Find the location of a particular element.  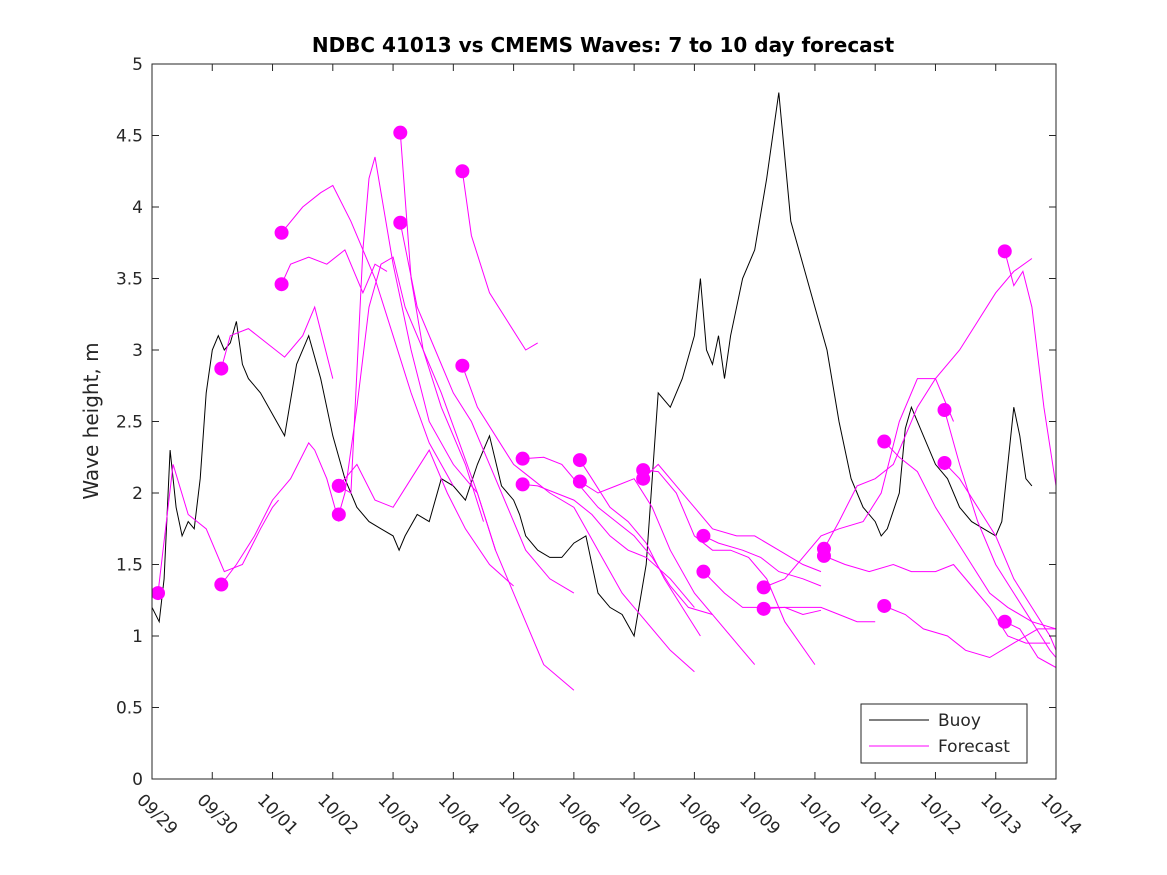

y-tick-label: 2 is located at coordinates (137, 494).